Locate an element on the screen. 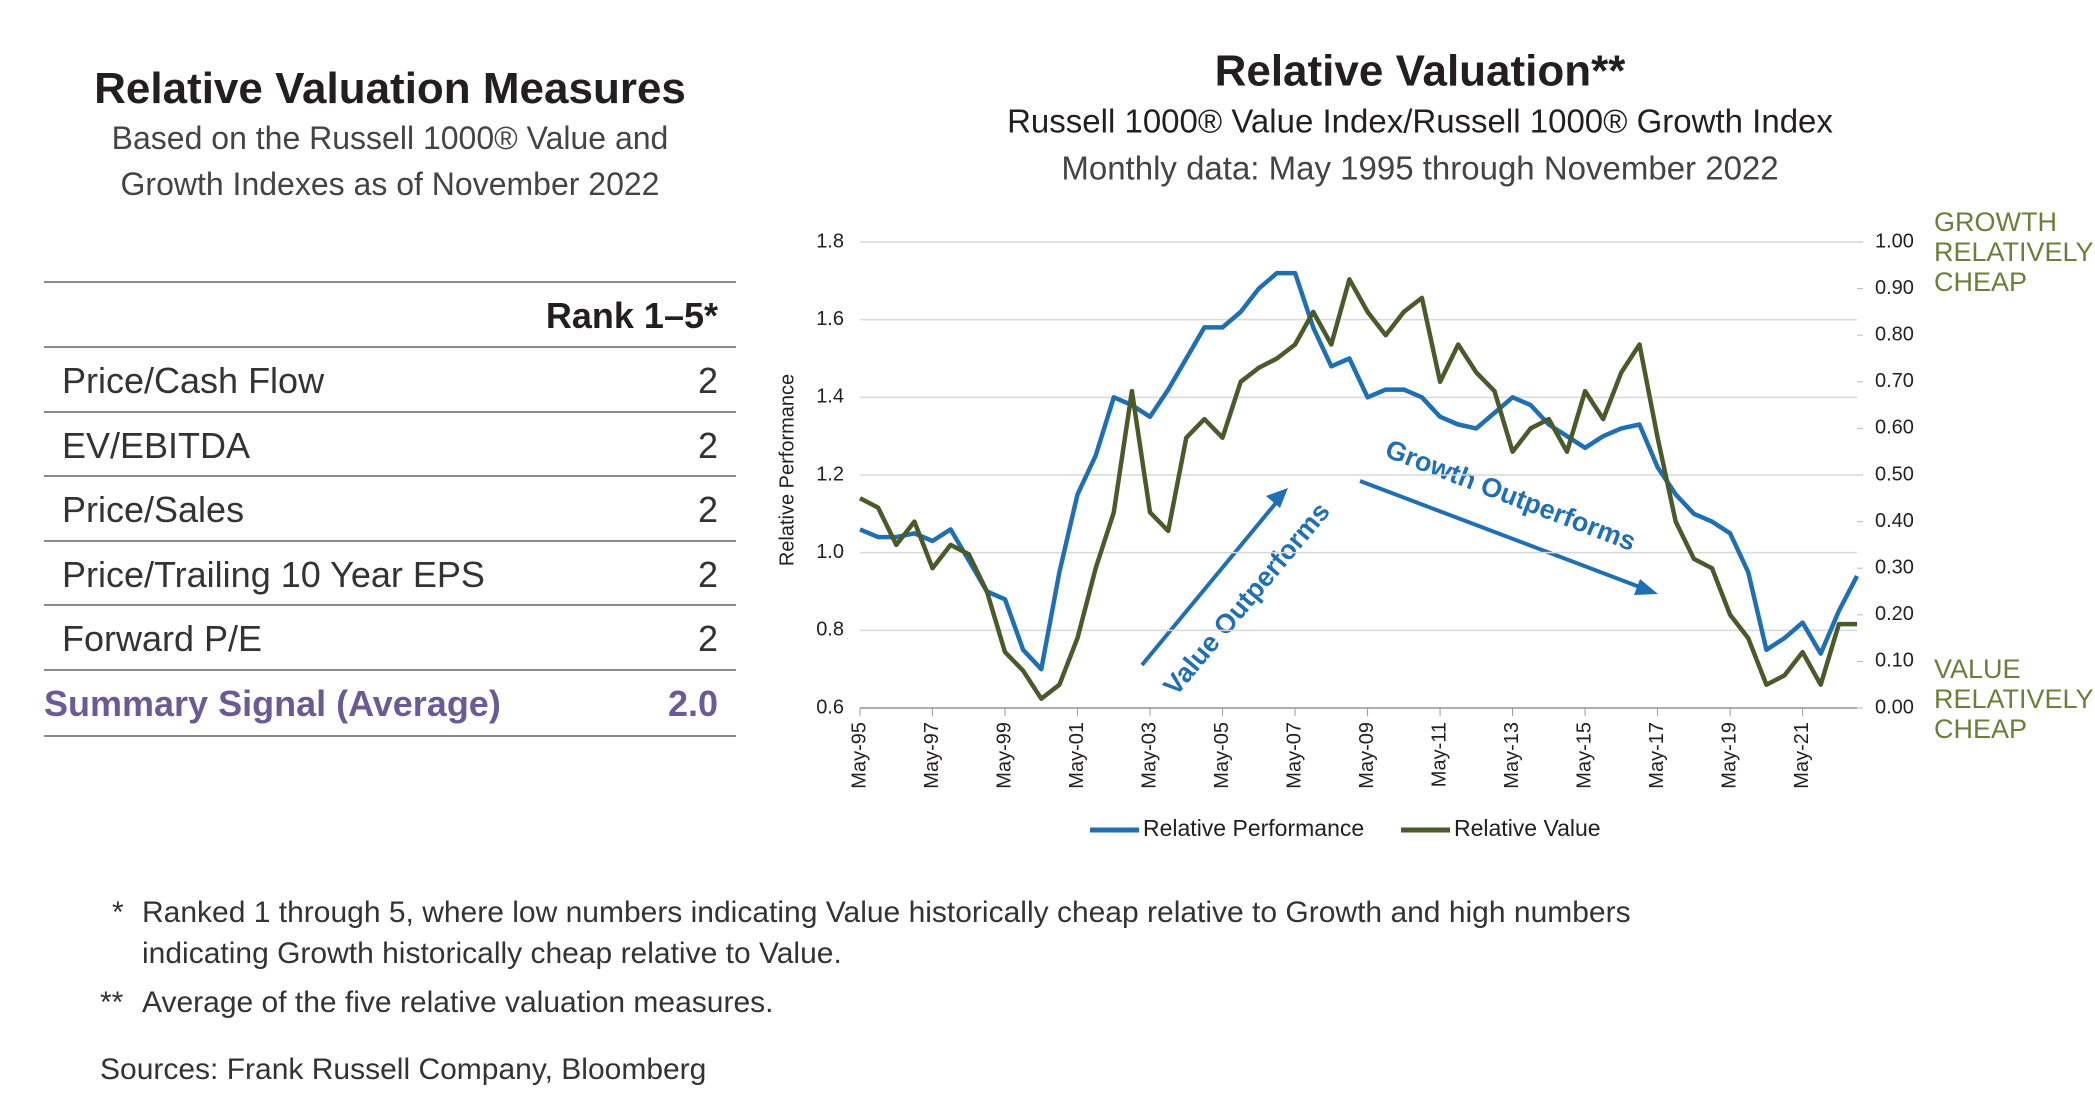  y-tick-label: 1.2 is located at coordinates (830, 474).